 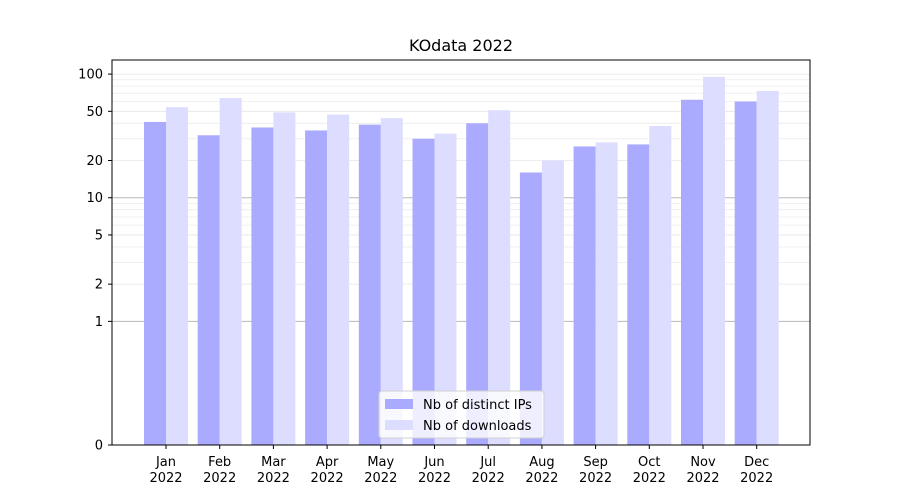 What do you see at coordinates (477, 405) in the screenshot?
I see `legend-label: Nb of distinct IPs` at bounding box center [477, 405].